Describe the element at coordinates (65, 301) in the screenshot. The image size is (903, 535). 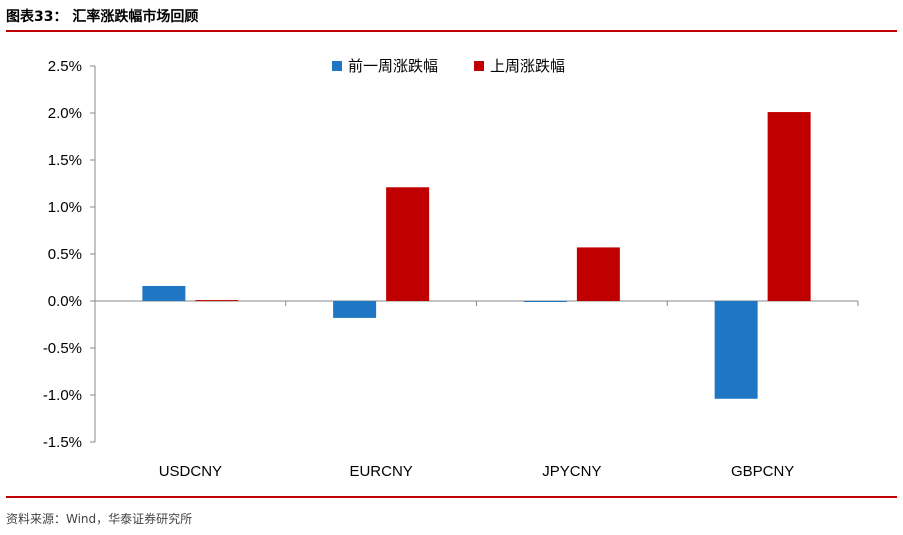
I see `y-tick-label: 0.0%` at that location.